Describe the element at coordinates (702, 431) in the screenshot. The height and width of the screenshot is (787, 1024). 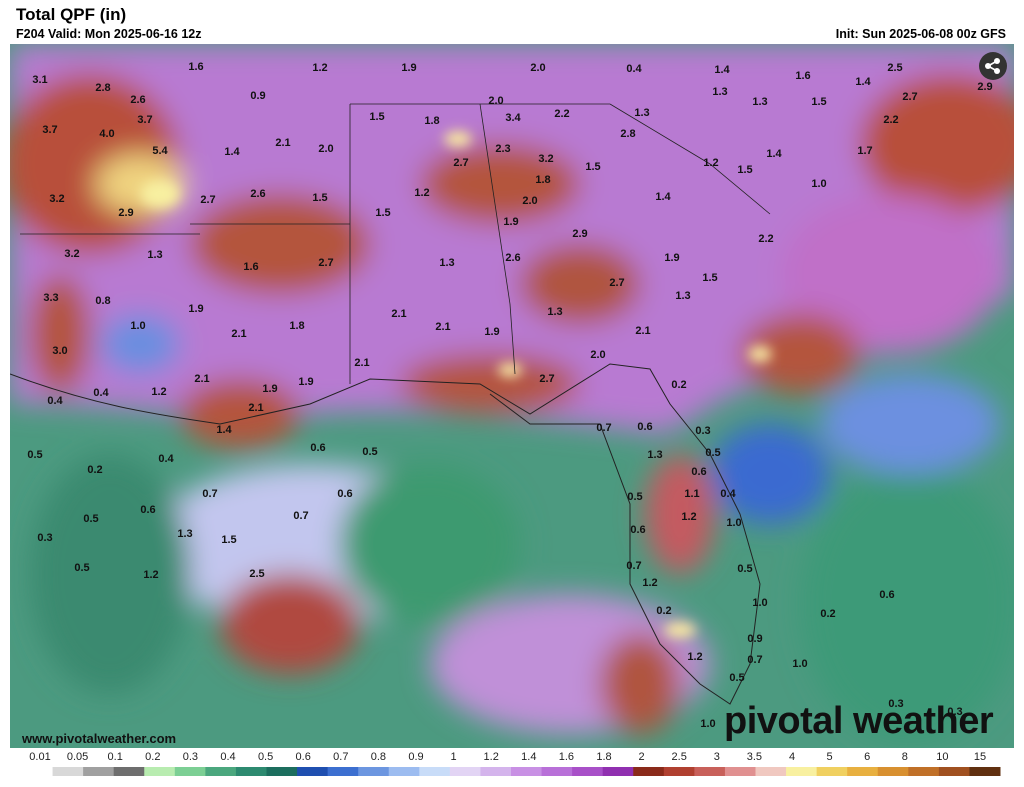
I see `point-label: 0.3` at that location.